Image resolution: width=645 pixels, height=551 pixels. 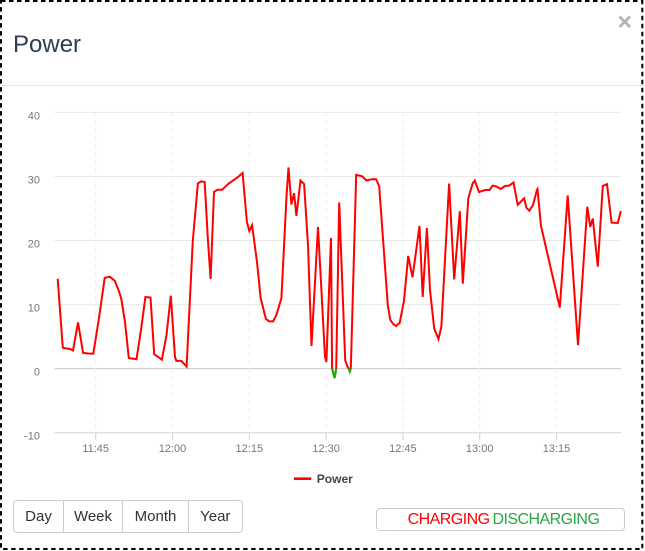 I want to click on svg-text: Power, so click(x=335, y=479).